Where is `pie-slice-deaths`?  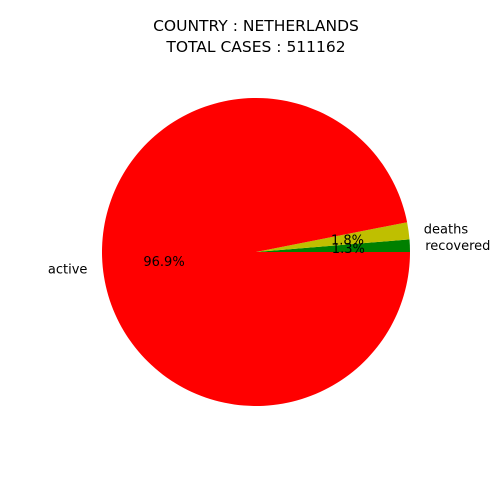 pie-slice-deaths is located at coordinates (333, 237).